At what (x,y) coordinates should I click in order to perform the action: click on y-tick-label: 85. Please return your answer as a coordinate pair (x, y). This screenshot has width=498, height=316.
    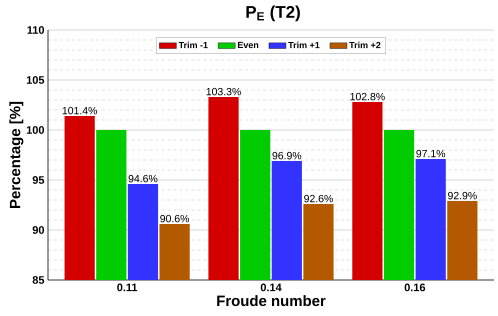
    Looking at the image, I should click on (38, 280).